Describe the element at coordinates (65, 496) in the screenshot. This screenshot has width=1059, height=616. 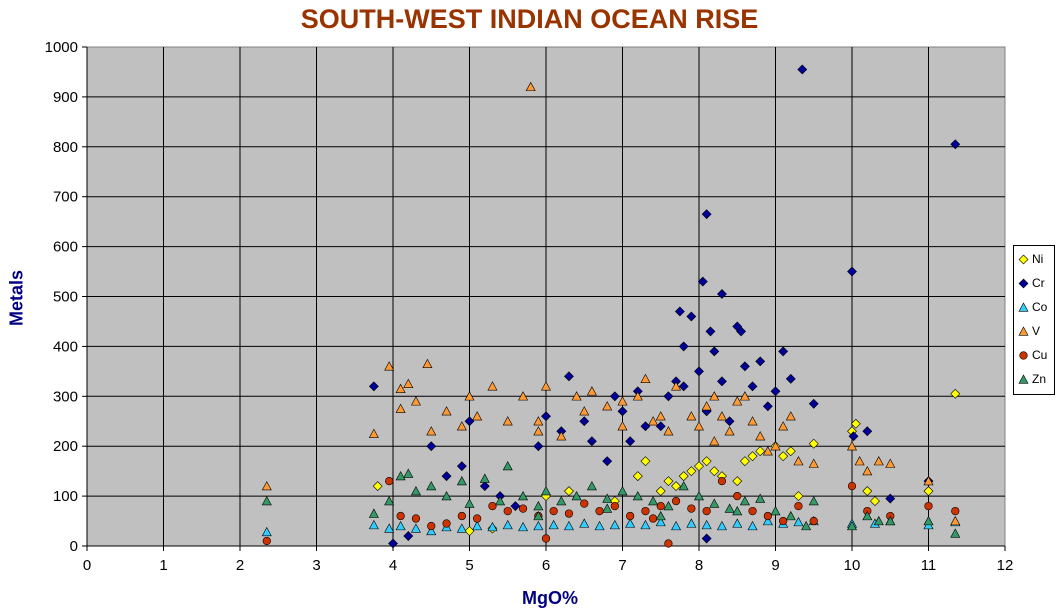
I see `y-tick-label: 100` at that location.